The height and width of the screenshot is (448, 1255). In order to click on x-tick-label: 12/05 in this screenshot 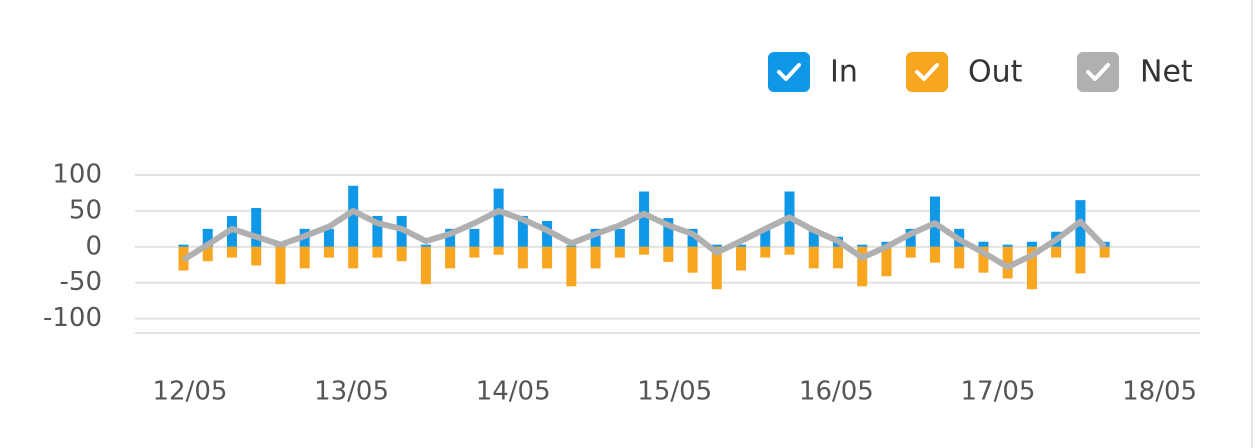, I will do `click(189, 392)`.